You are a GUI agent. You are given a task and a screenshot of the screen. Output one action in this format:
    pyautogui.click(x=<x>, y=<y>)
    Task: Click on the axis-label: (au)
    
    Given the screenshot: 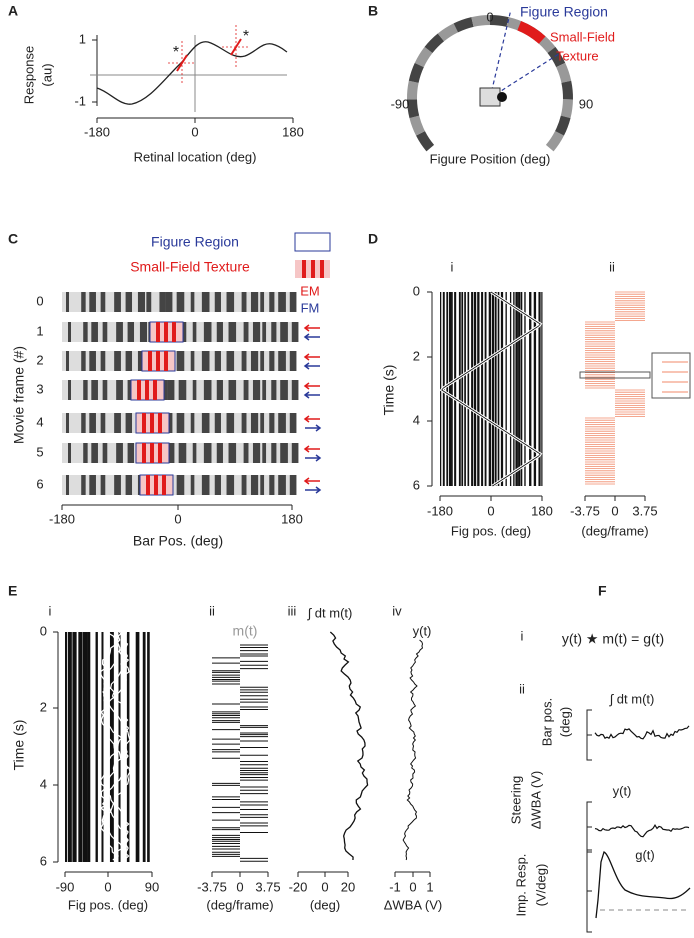 What is the action you would take?
    pyautogui.click(x=46, y=74)
    